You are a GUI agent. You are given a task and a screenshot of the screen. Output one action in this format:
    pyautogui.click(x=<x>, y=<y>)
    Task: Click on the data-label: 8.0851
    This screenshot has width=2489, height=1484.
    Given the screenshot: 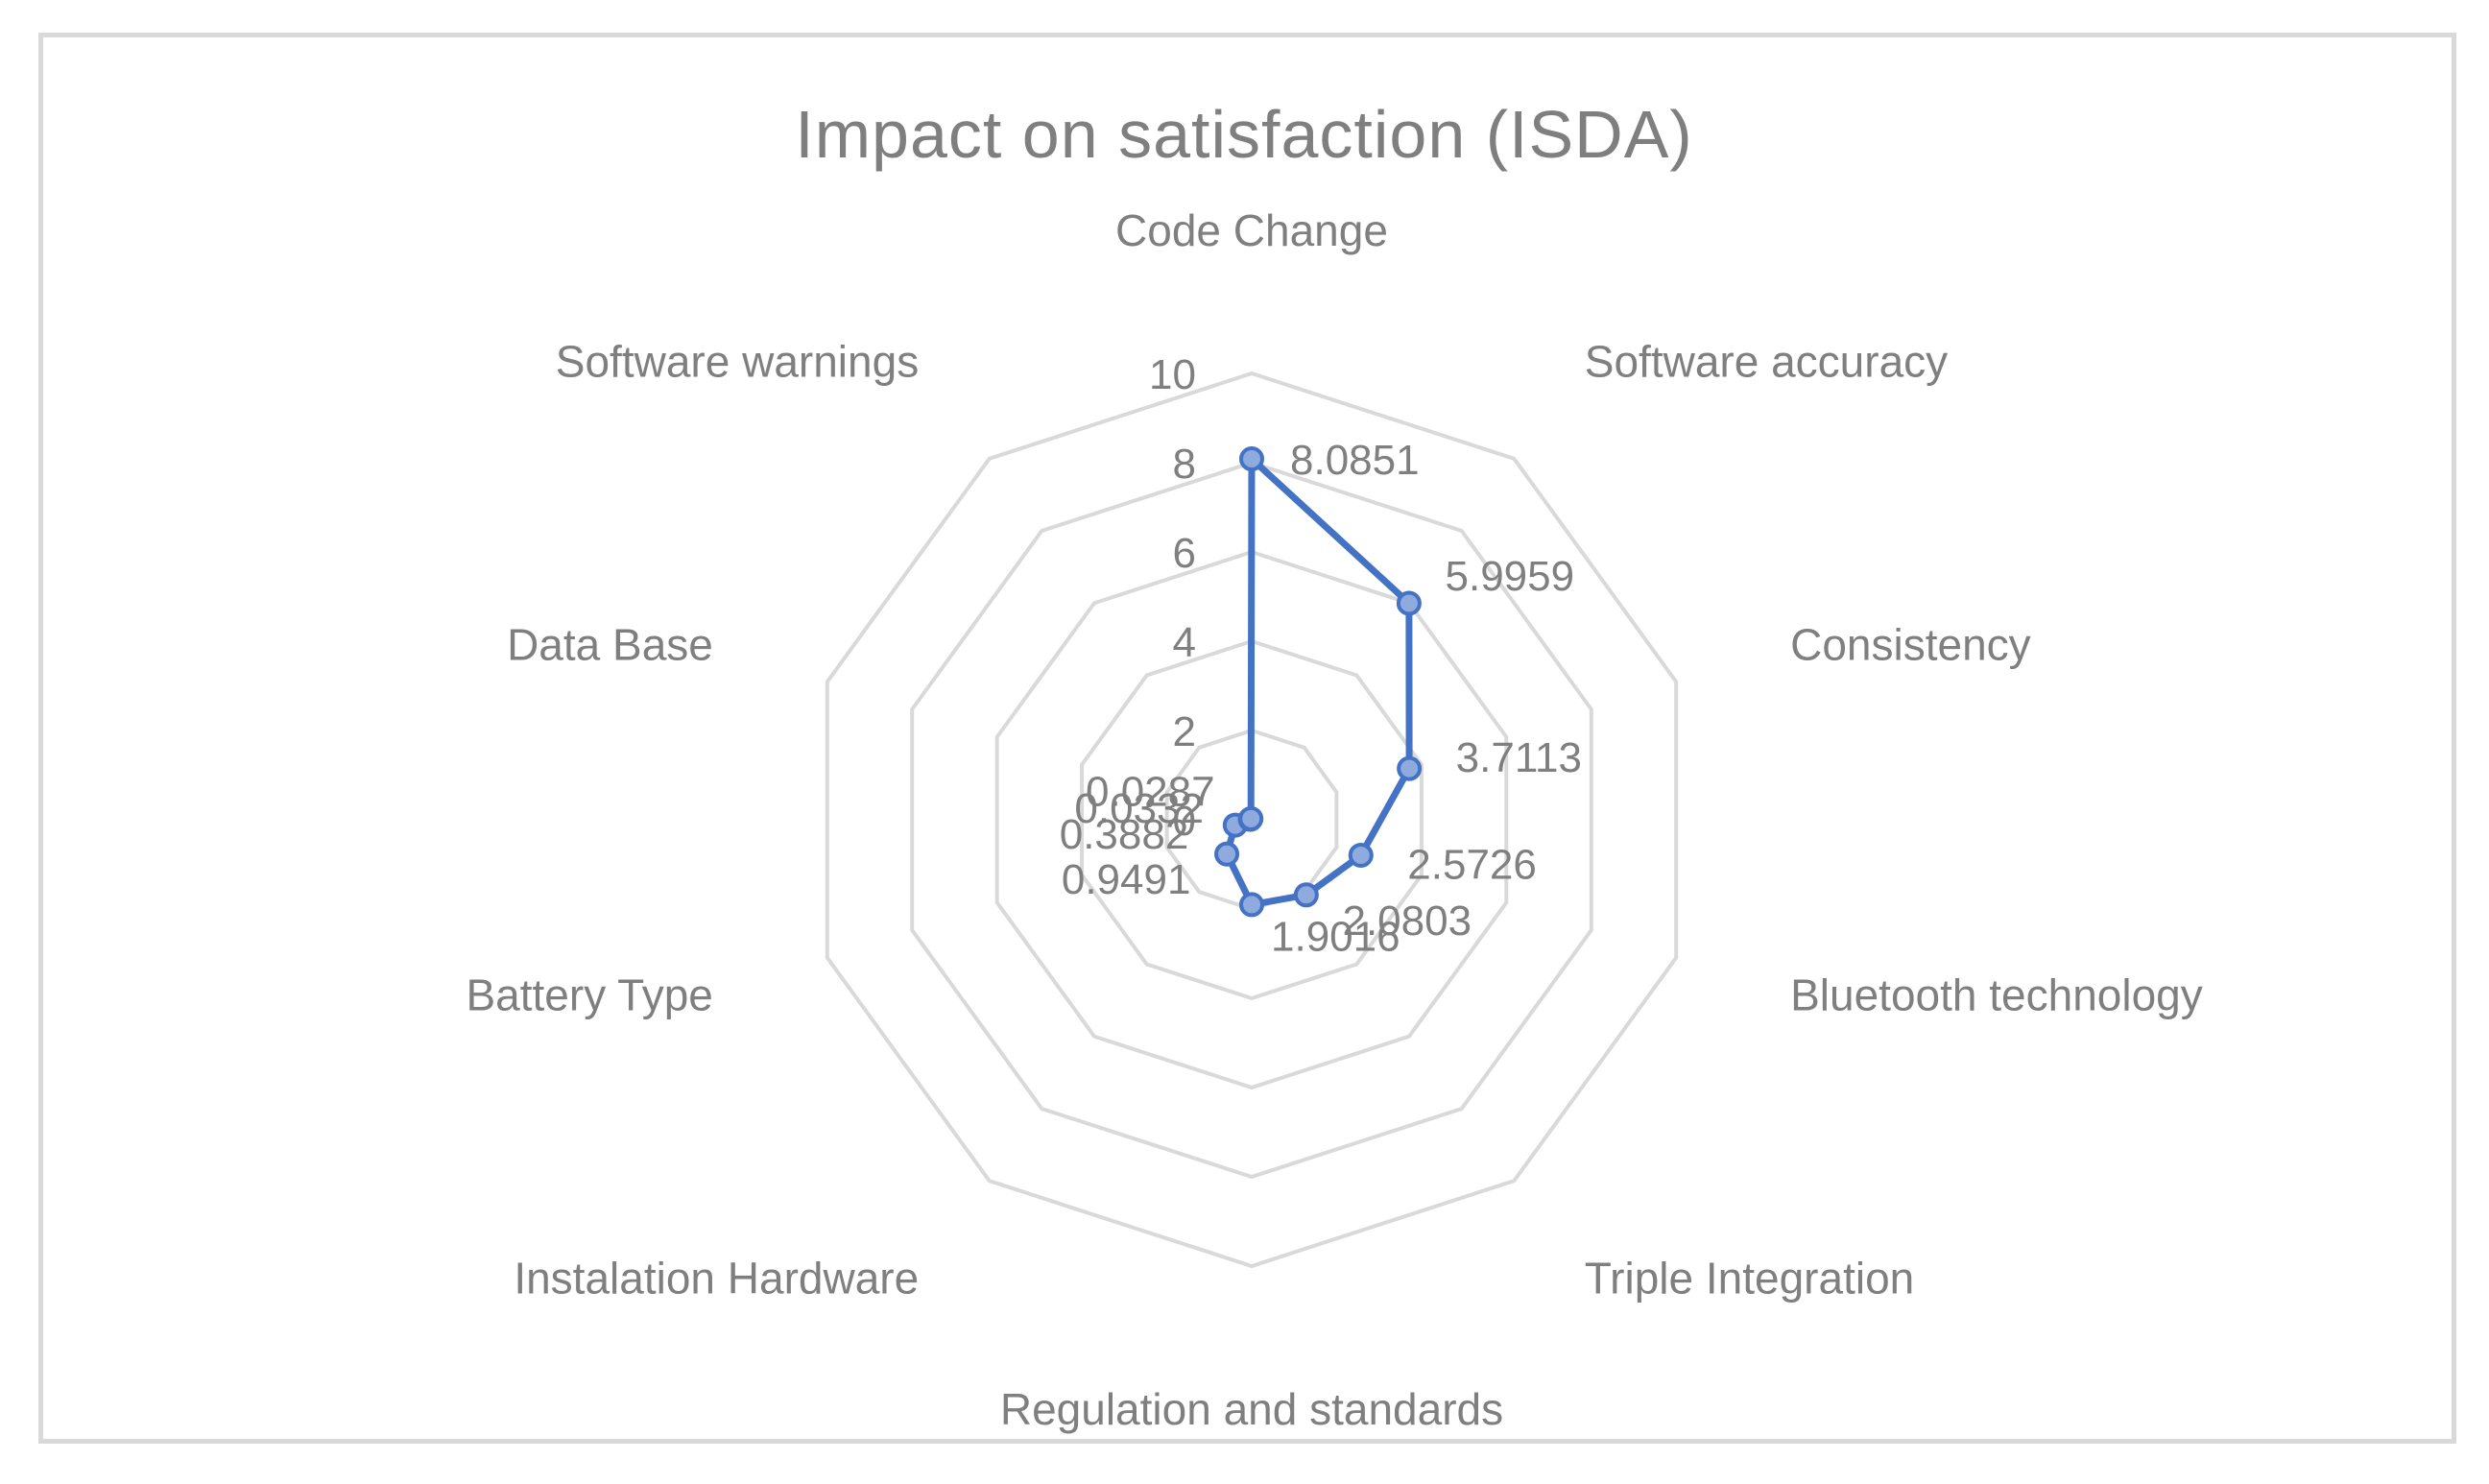 What is the action you would take?
    pyautogui.click(x=1355, y=461)
    